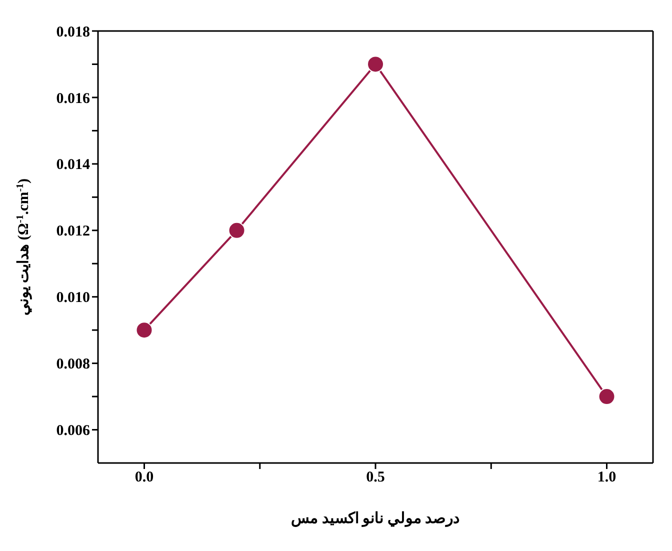 The image size is (672, 551). Describe the element at coordinates (73, 32) in the screenshot. I see `y-tick-label: 0.018` at that location.